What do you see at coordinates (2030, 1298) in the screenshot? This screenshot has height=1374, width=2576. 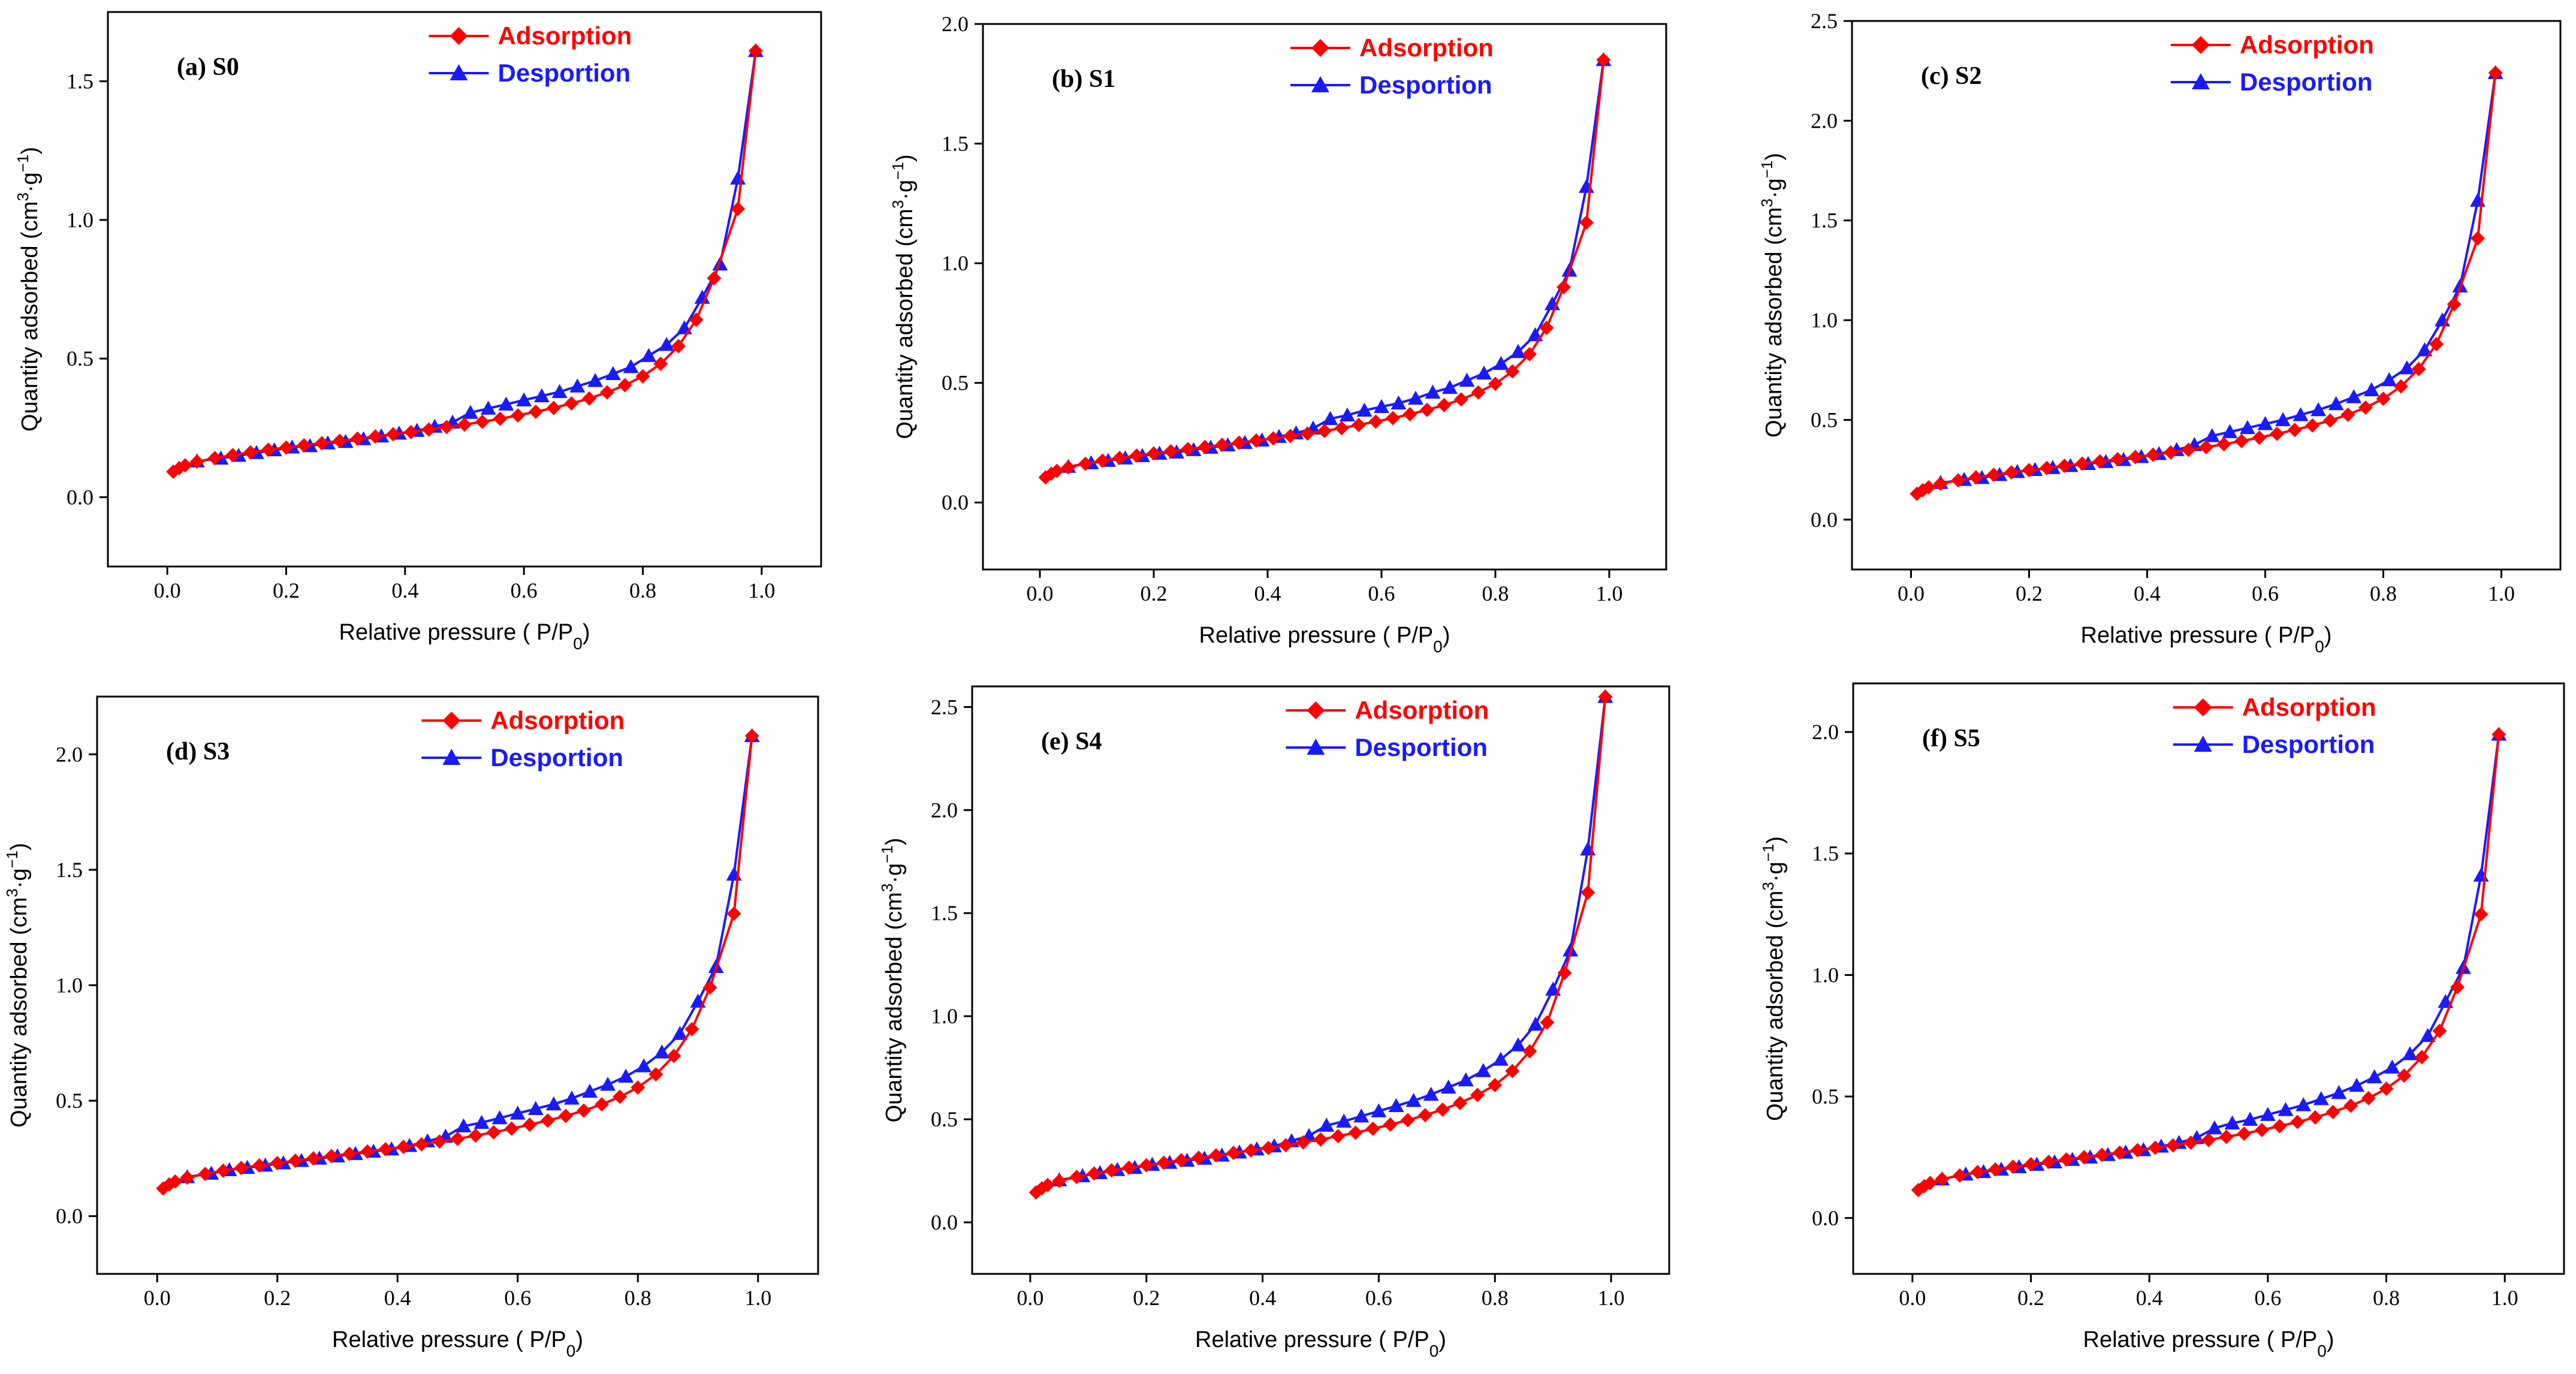 I see `x-tick-label: 0.2` at bounding box center [2030, 1298].